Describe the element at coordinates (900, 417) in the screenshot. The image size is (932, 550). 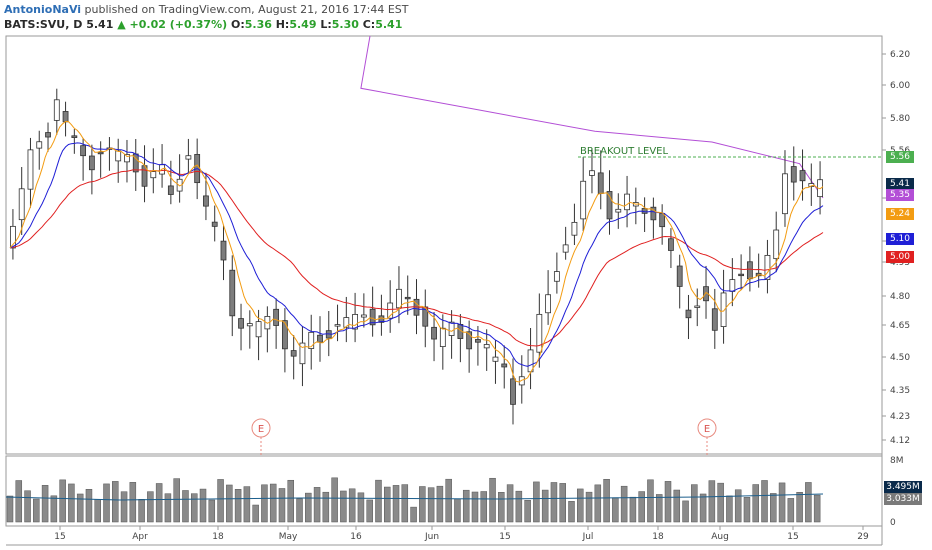
I see `price-tick: 4.23` at that location.